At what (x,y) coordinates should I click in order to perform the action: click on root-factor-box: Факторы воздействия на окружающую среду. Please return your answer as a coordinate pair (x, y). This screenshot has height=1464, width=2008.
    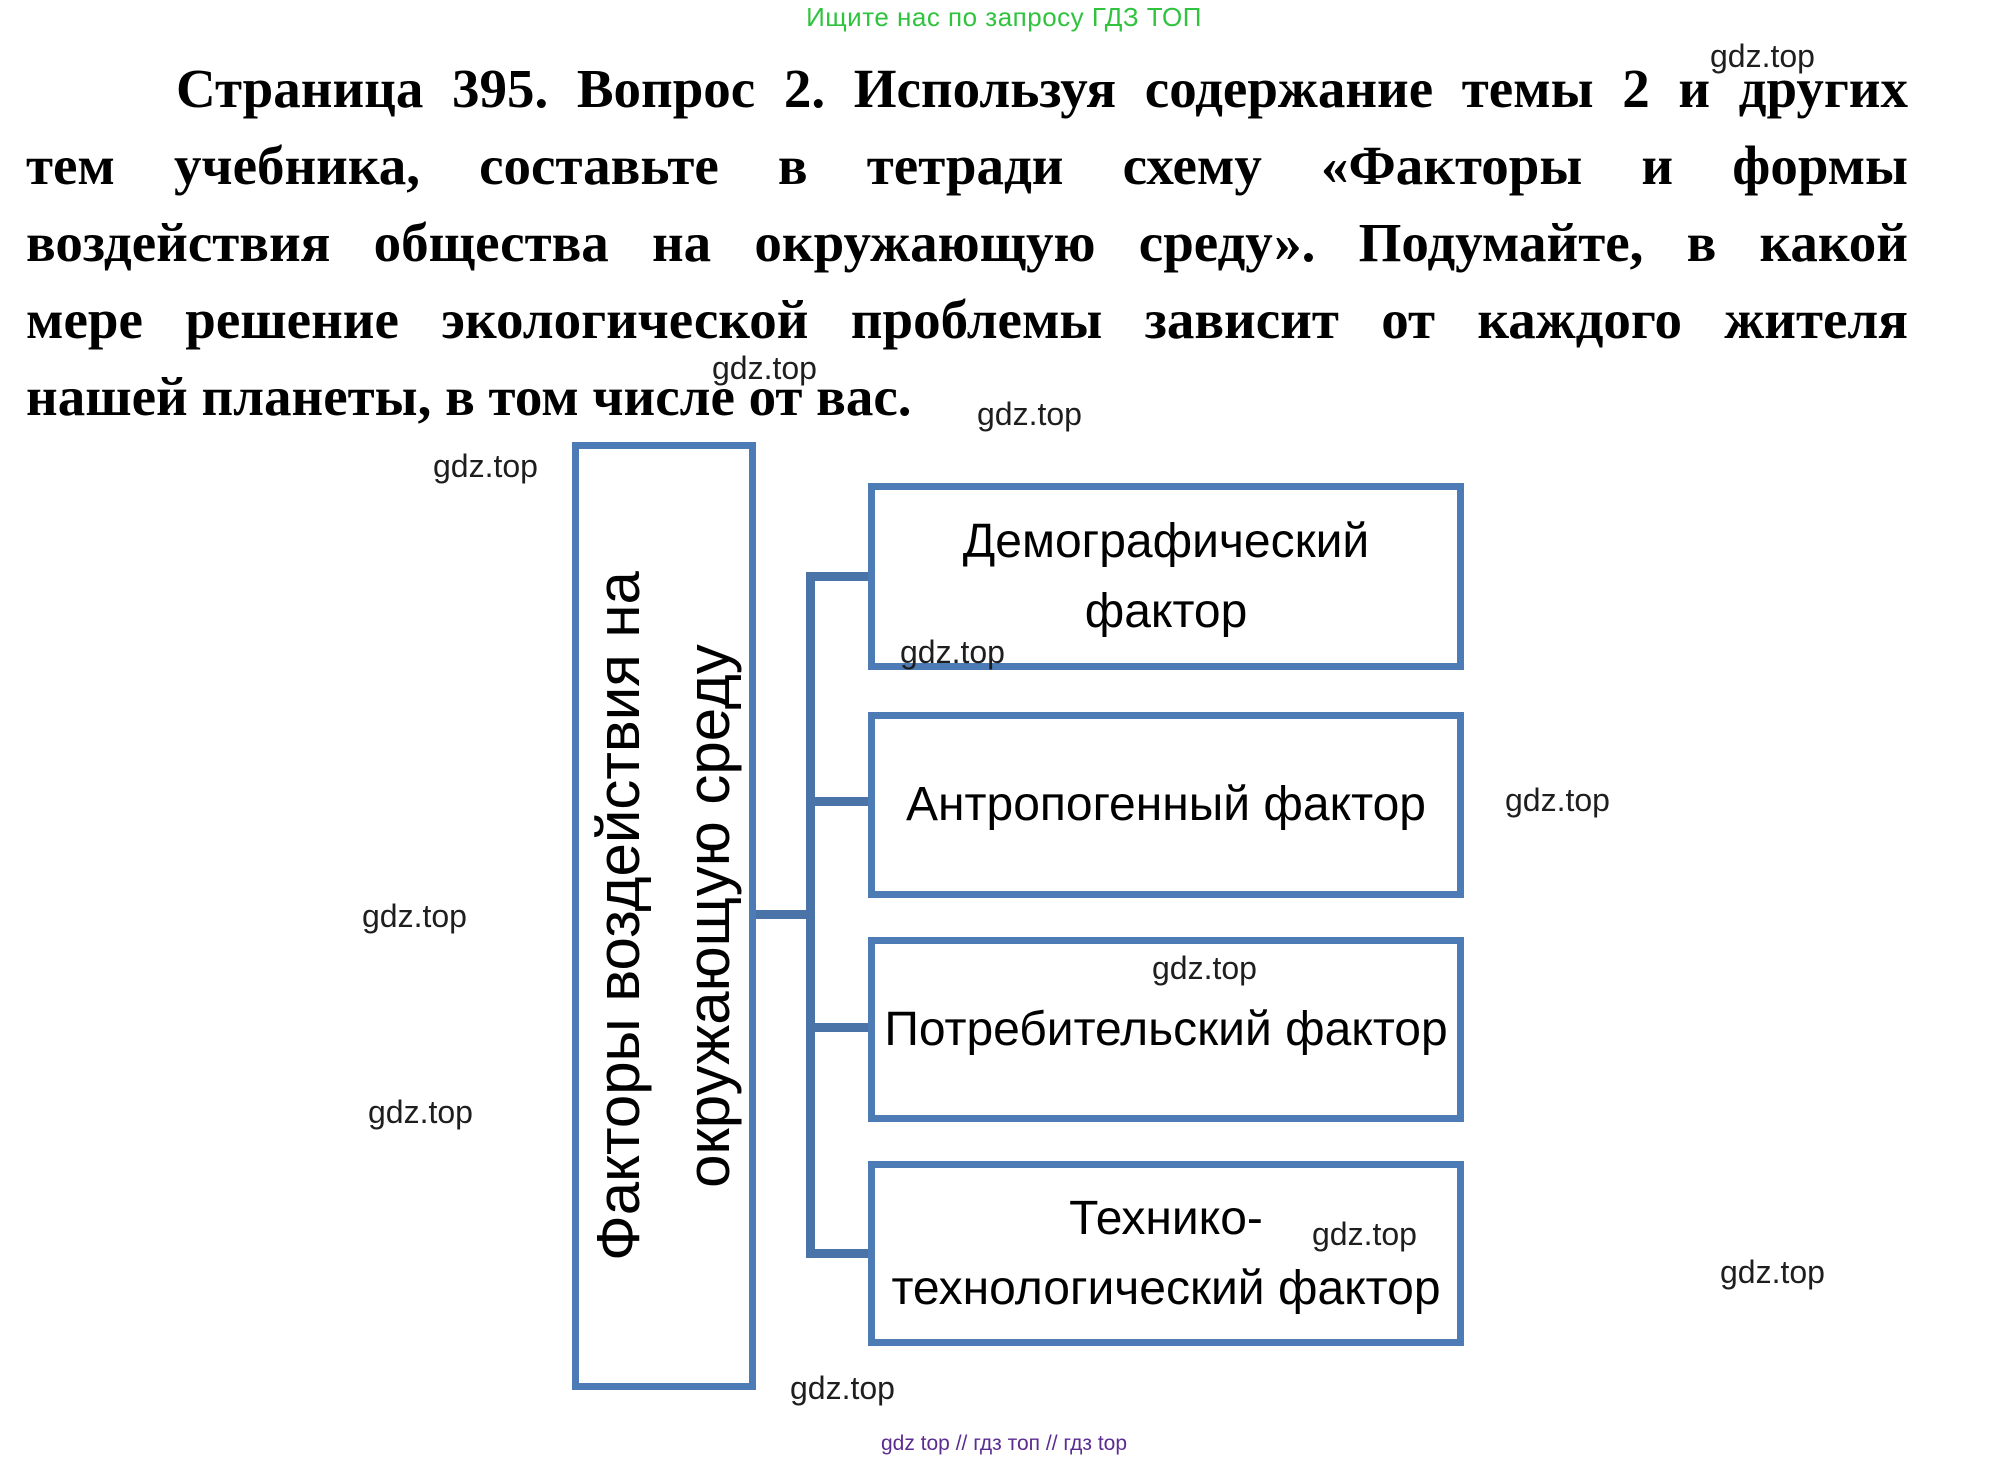
    Looking at the image, I should click on (664, 916).